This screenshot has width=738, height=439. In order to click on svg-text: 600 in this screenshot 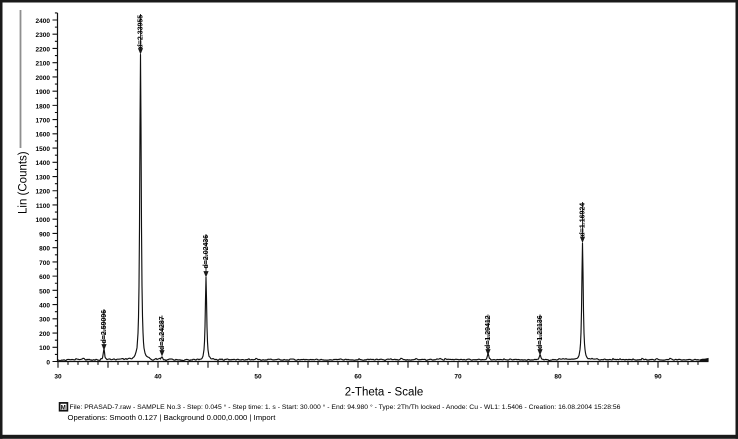, I will do `click(44, 277)`.